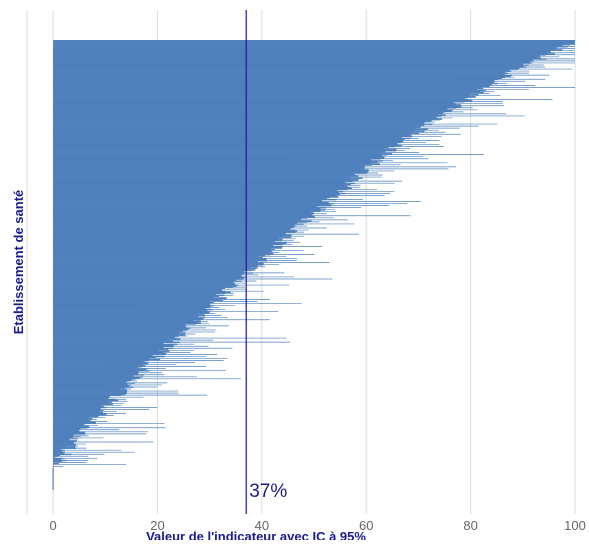 This screenshot has height=545, width=589. I want to click on x-tick-label: 100, so click(575, 525).